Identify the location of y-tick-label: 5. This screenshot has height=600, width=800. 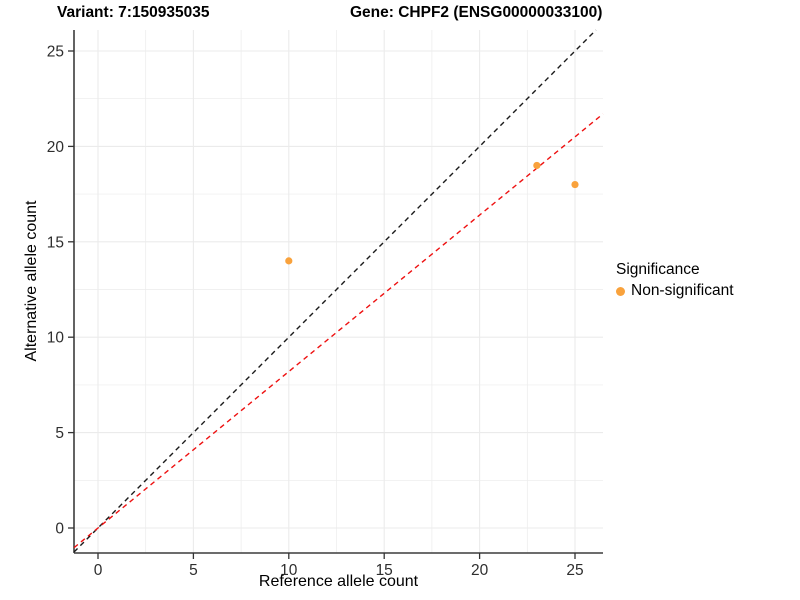
(59, 433).